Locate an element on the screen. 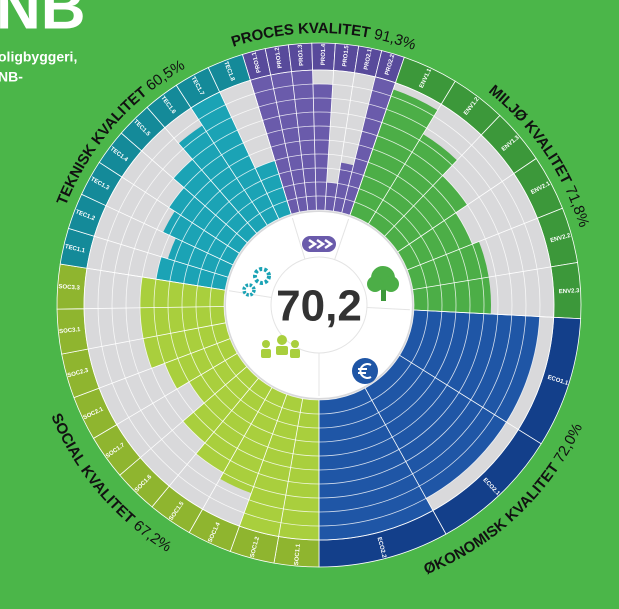 Image resolution: width=619 pixels, height=609 pixels. header-line: oligbyggeri, is located at coordinates (38, 57).